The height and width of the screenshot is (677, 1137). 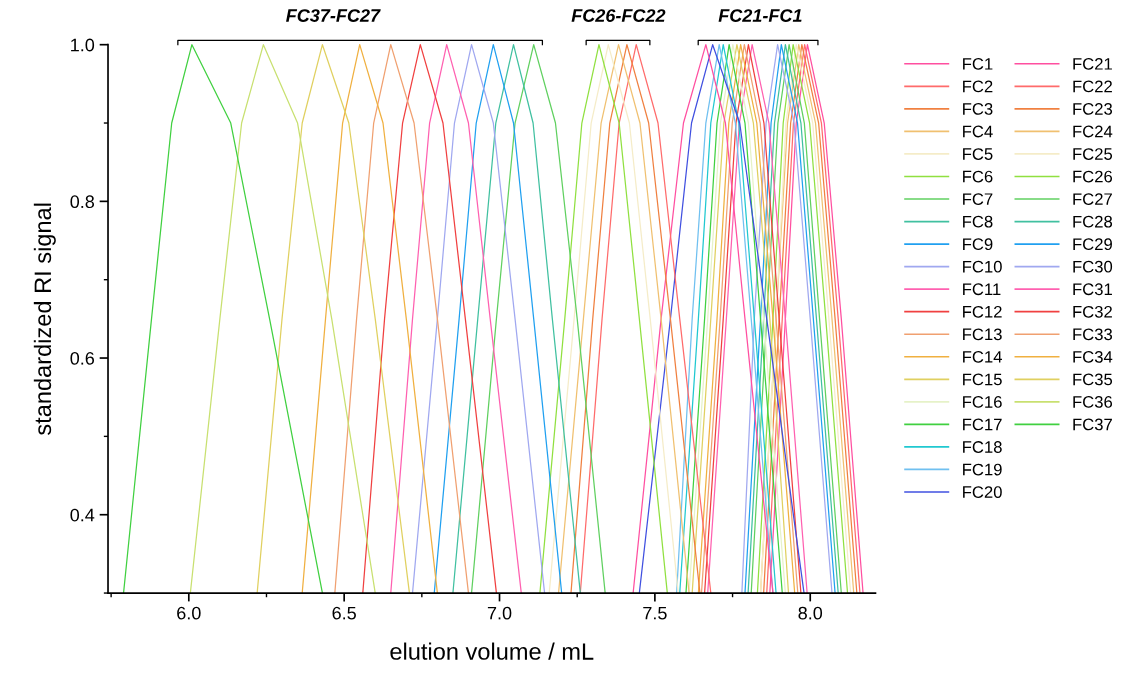 What do you see at coordinates (1092, 86) in the screenshot?
I see `legend-label: FC22` at bounding box center [1092, 86].